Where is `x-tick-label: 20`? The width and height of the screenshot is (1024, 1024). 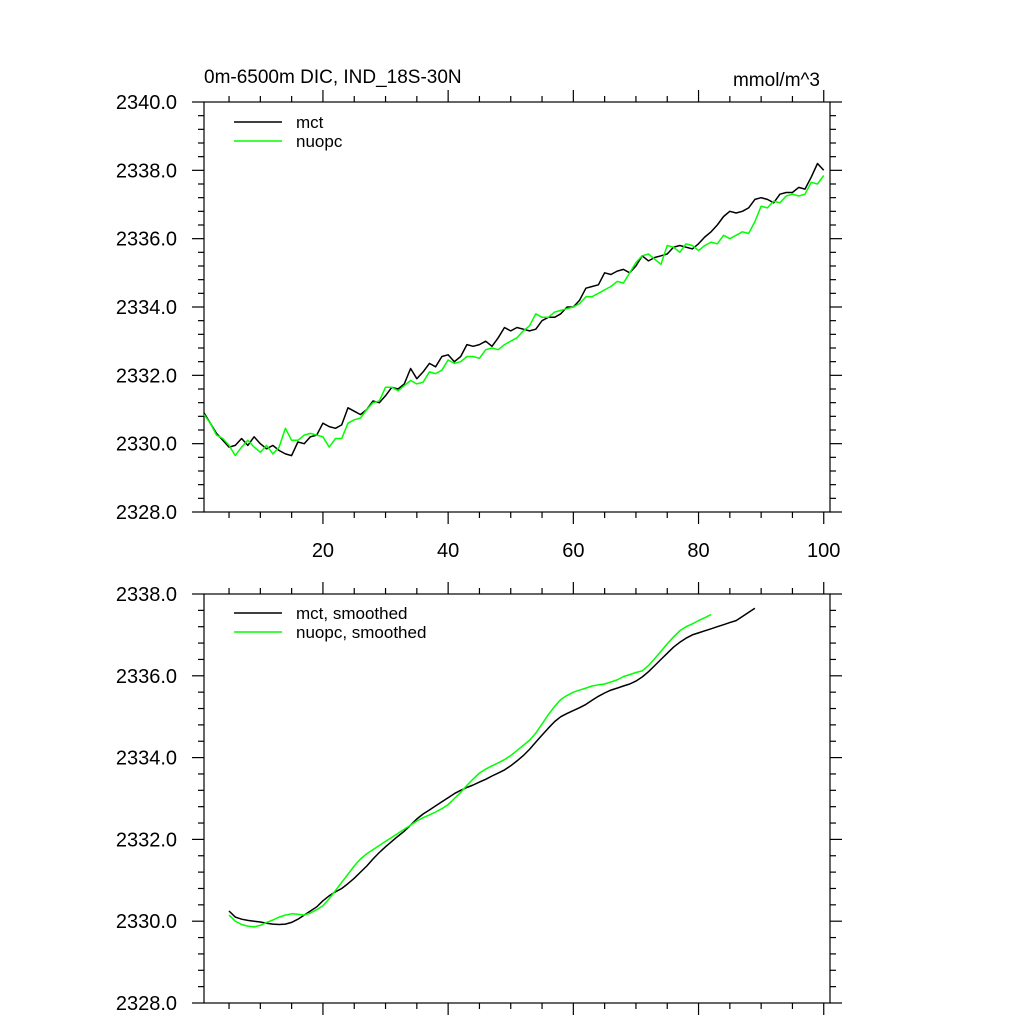
x-tick-label: 20 is located at coordinates (323, 551).